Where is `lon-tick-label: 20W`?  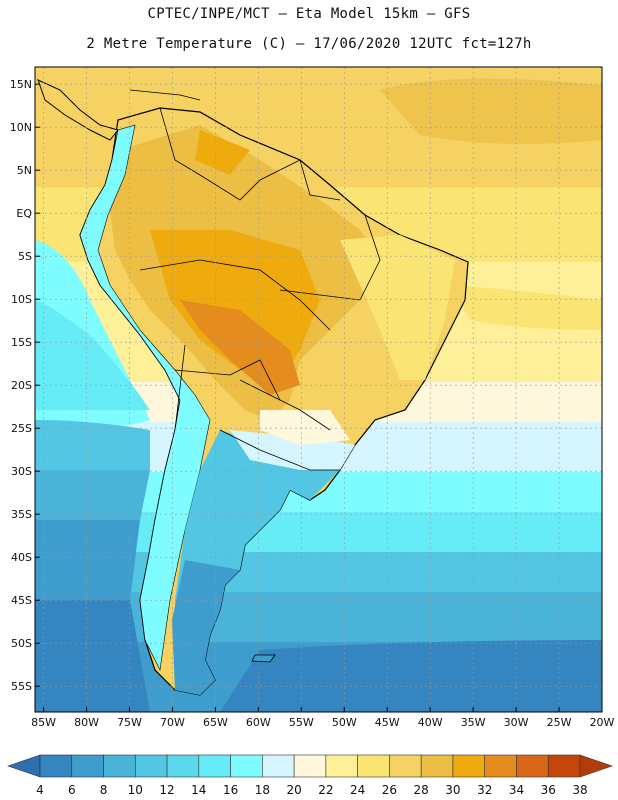 lon-tick-label: 20W is located at coordinates (602, 722).